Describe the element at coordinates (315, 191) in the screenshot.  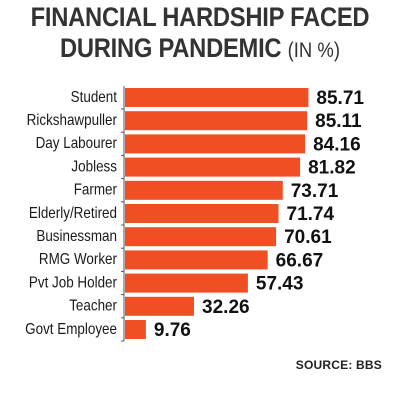
I see `value-label: 73.71` at that location.